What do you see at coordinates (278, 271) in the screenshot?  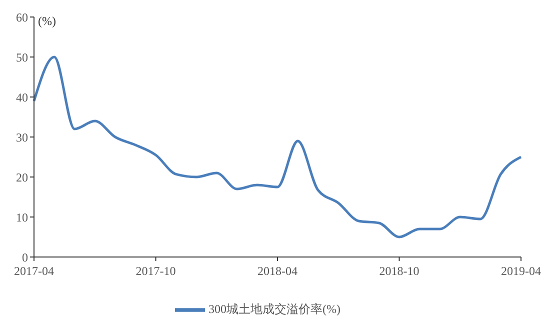 I see `x-tick-label: 2018-04` at bounding box center [278, 271].